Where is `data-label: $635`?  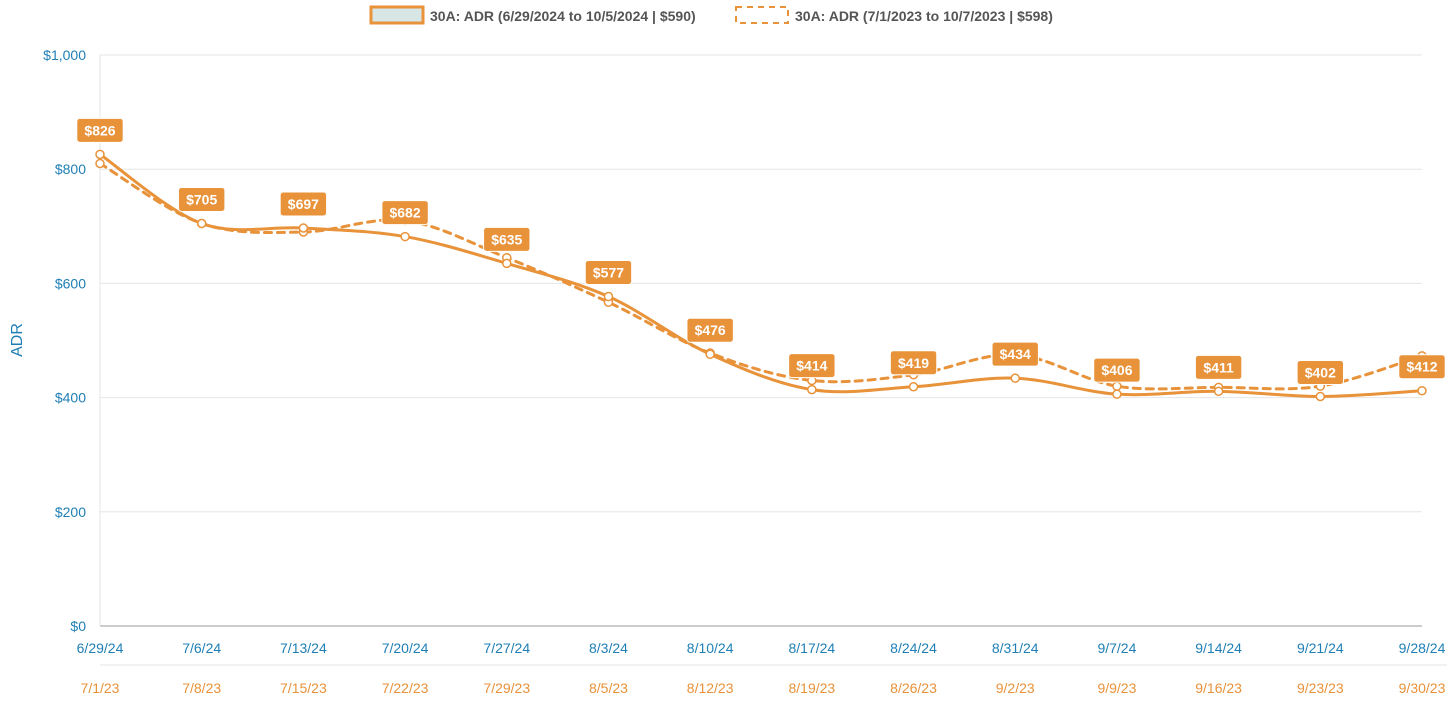 data-label: $635 is located at coordinates (506, 239).